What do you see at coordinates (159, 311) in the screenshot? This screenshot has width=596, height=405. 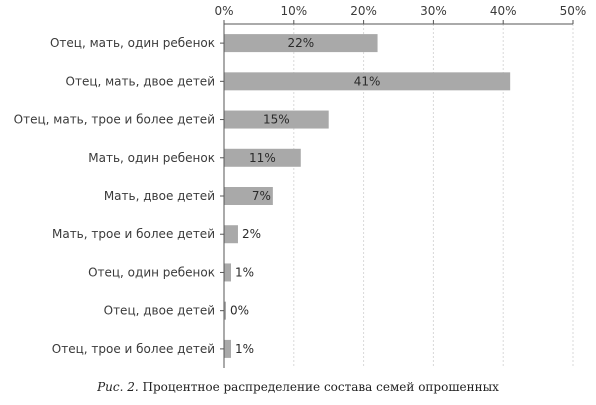 I see `category-label: Отец, двое детей` at bounding box center [159, 311].